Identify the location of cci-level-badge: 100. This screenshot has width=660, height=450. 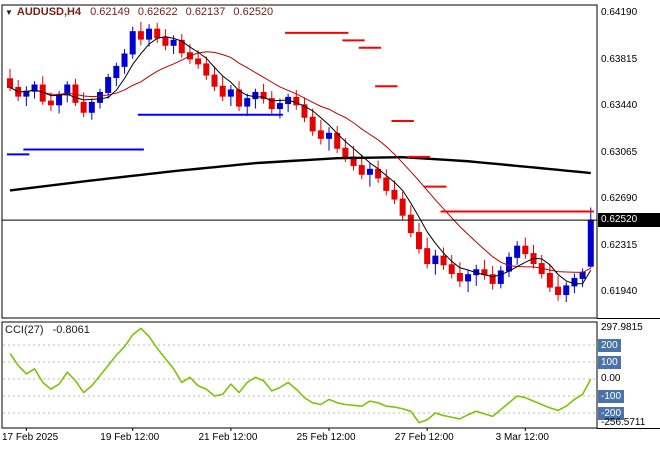
(609, 362).